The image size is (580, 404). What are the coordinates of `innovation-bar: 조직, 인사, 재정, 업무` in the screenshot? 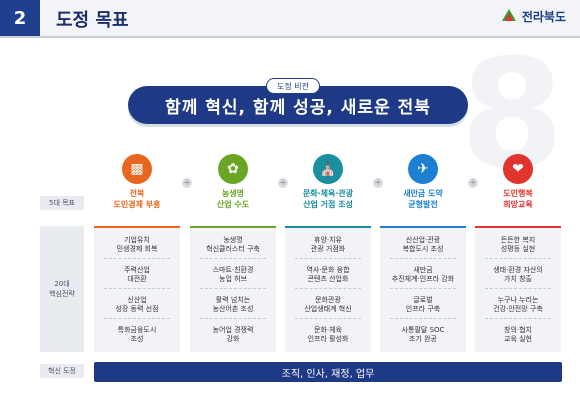 It's located at (328, 372).